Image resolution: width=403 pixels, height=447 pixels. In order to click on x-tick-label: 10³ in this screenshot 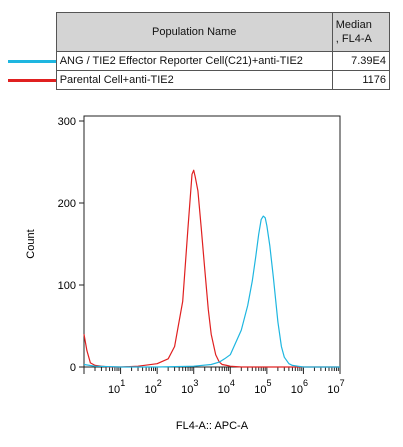, I will do `click(189, 387)`.